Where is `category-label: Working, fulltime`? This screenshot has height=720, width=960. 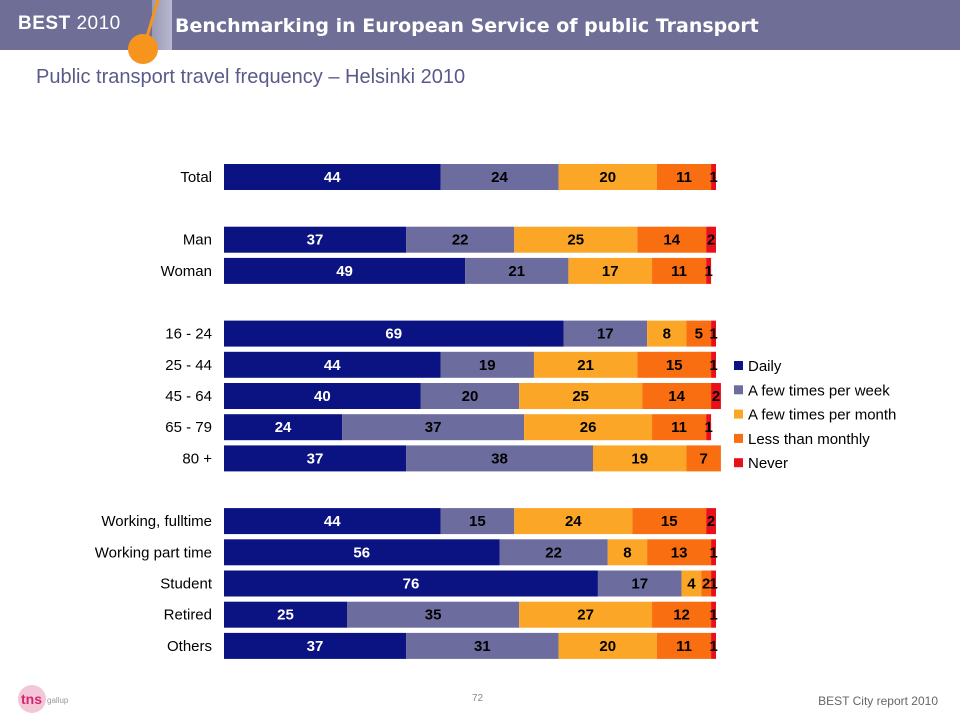
category-label: Working, fulltime is located at coordinates (156, 521).